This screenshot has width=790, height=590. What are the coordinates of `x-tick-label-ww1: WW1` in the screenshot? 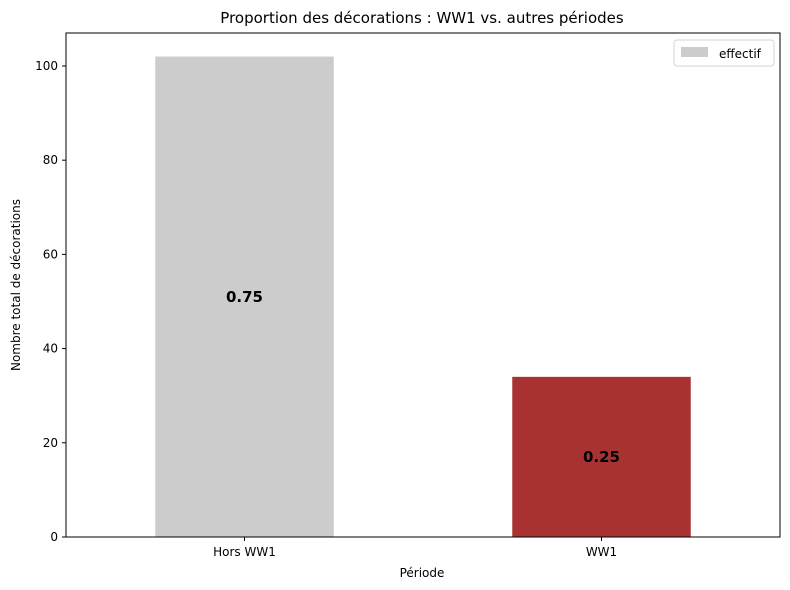 It's located at (601, 552).